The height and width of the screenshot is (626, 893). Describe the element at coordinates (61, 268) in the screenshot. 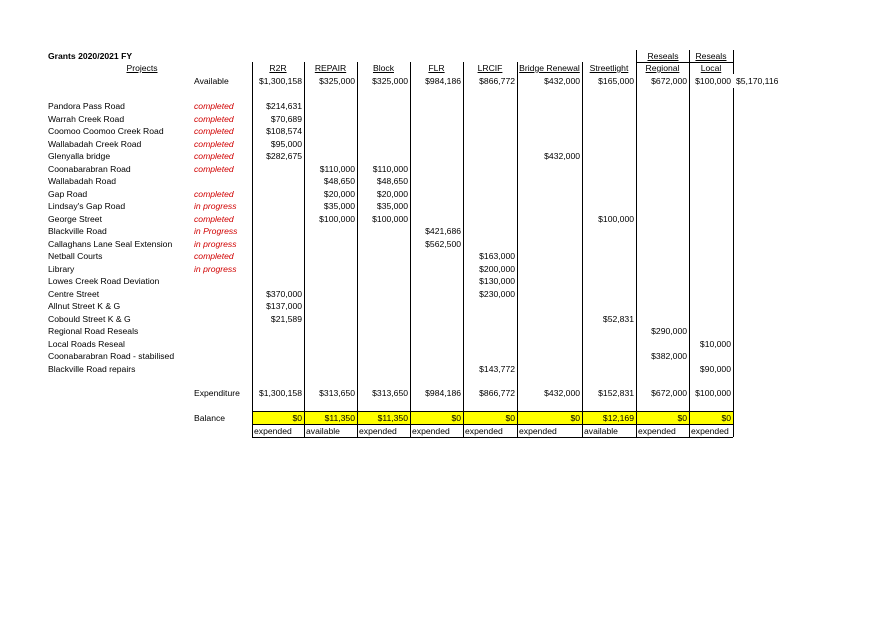

I see `project-name: Library` at that location.